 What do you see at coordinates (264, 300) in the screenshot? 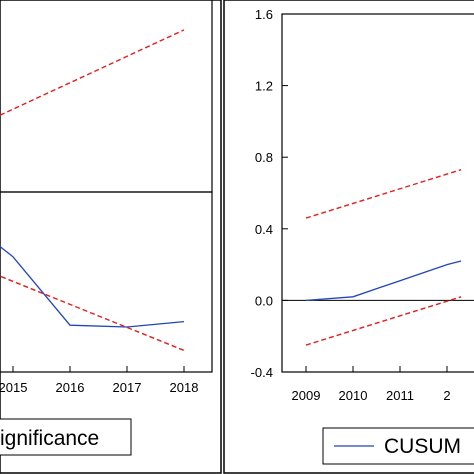
I see `right-y-tick-label: 0.0` at bounding box center [264, 300].